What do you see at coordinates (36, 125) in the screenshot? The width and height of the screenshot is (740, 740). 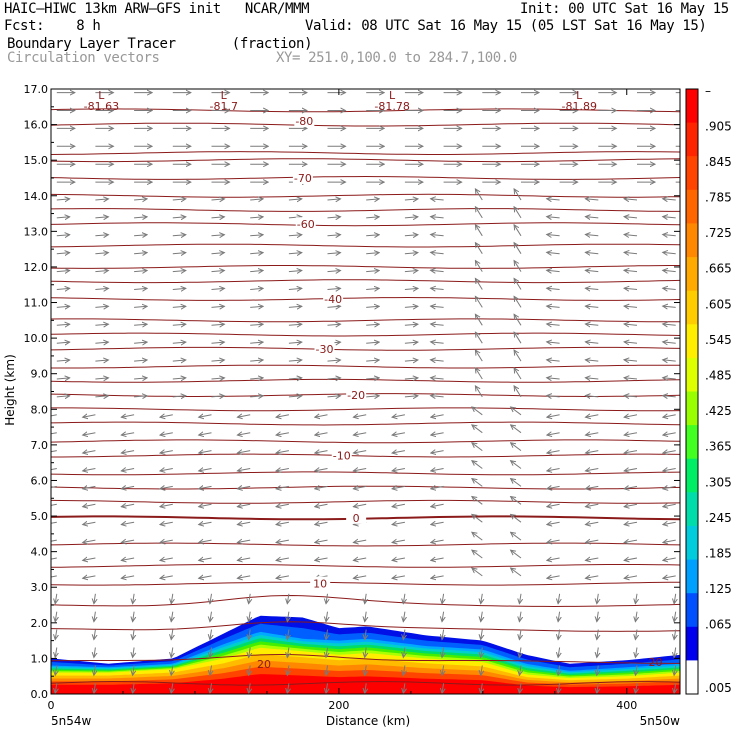 I see `y-tick-label: 16.0` at bounding box center [36, 125].